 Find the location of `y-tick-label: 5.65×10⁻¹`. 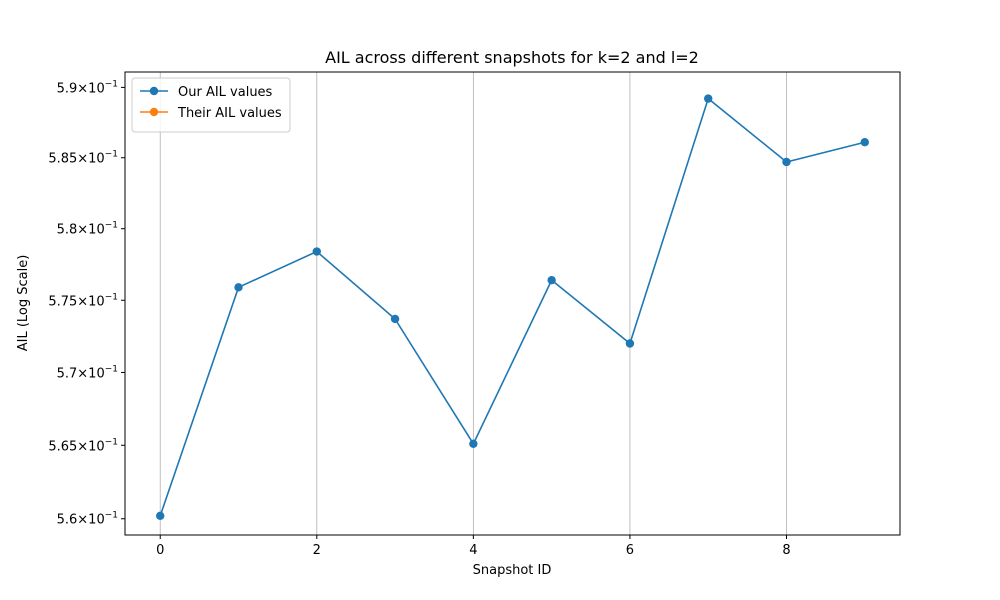

y-tick-label: 5.65×10⁻¹ is located at coordinates (83, 445).